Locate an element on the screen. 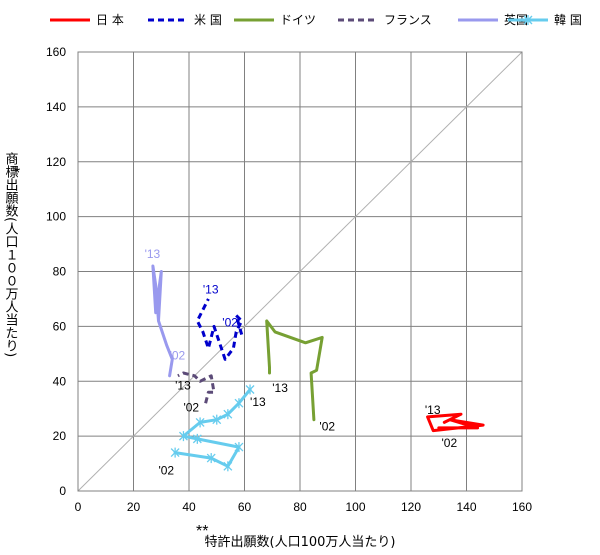 This screenshot has width=600, height=555. series-1: '02 '13 is located at coordinates (219, 321).